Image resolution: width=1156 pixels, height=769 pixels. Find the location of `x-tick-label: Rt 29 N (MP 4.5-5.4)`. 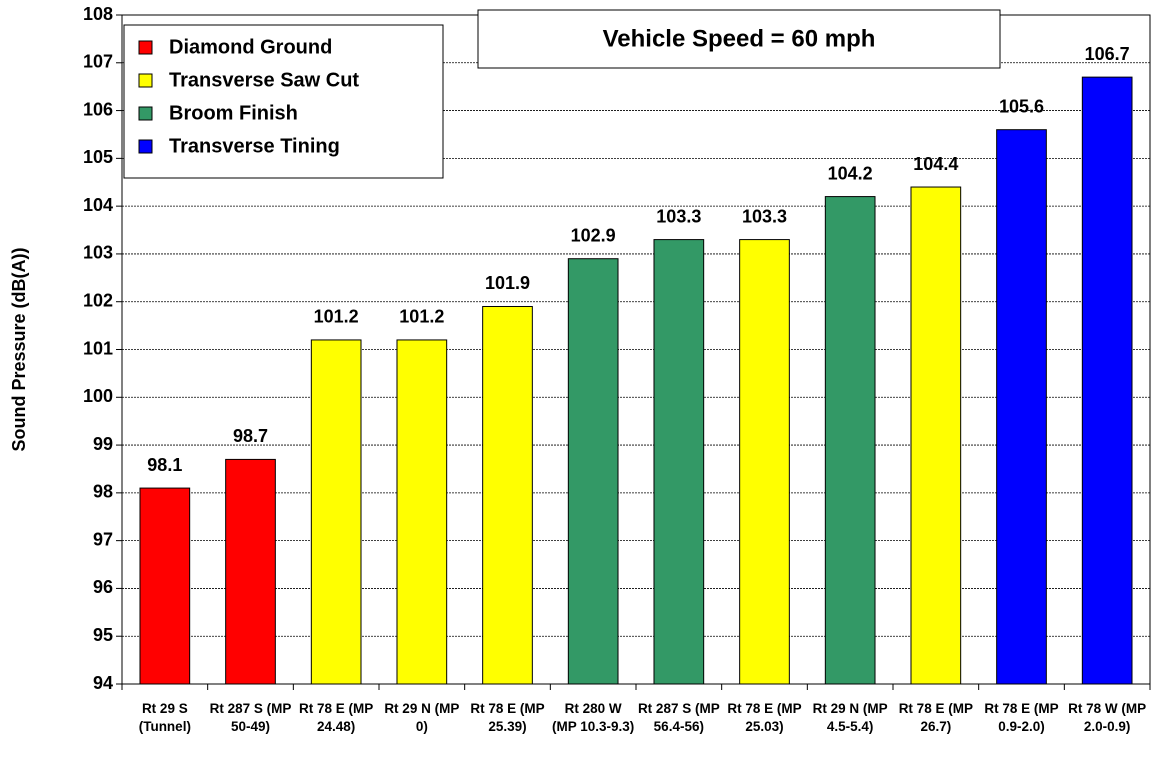

x-tick-label: Rt 29 N (MP 4.5-5.4) is located at coordinates (850, 717).